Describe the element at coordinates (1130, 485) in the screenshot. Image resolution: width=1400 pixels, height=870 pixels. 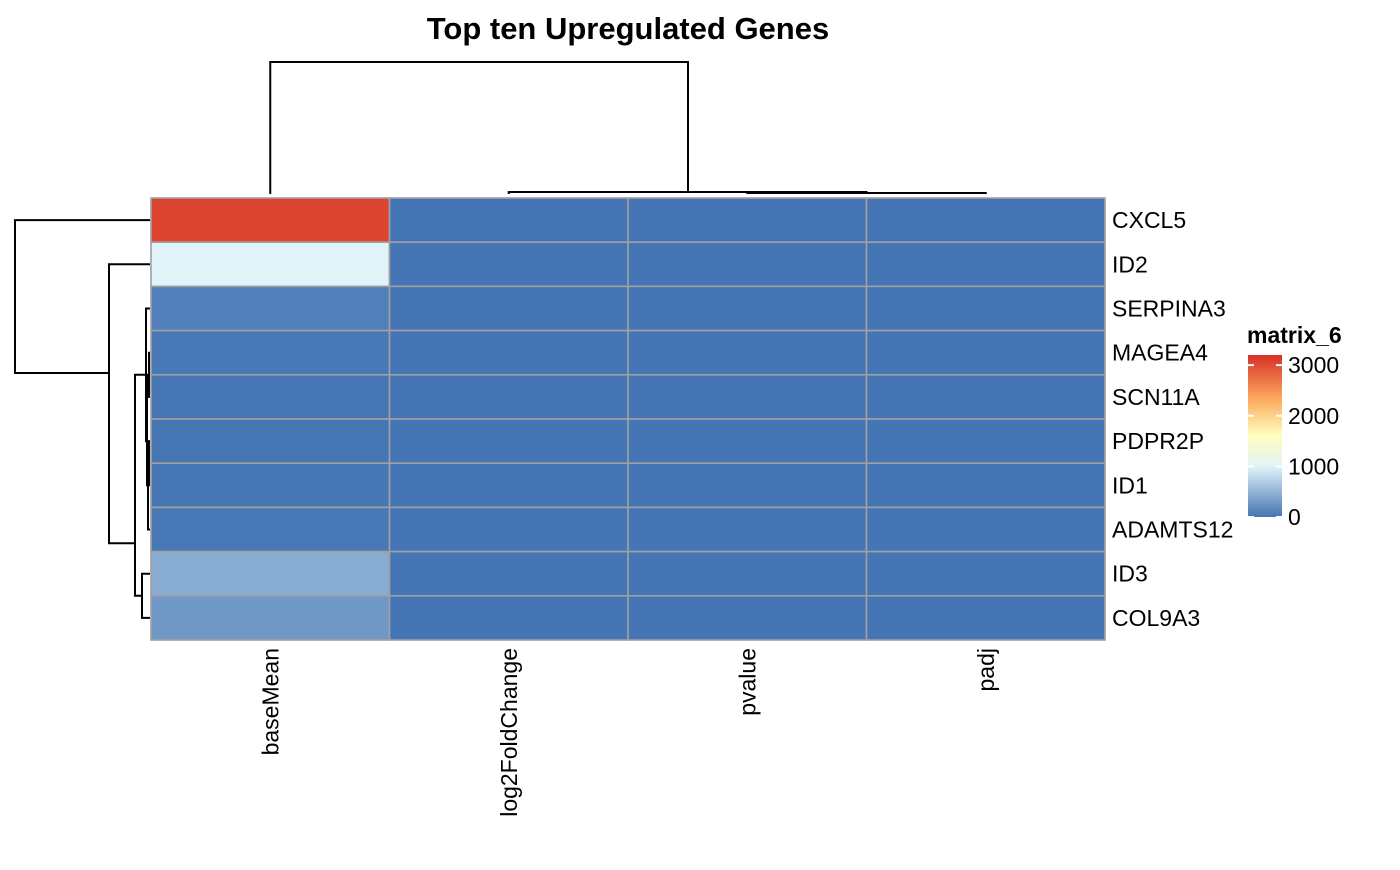
I see `row-label: ID1` at that location.